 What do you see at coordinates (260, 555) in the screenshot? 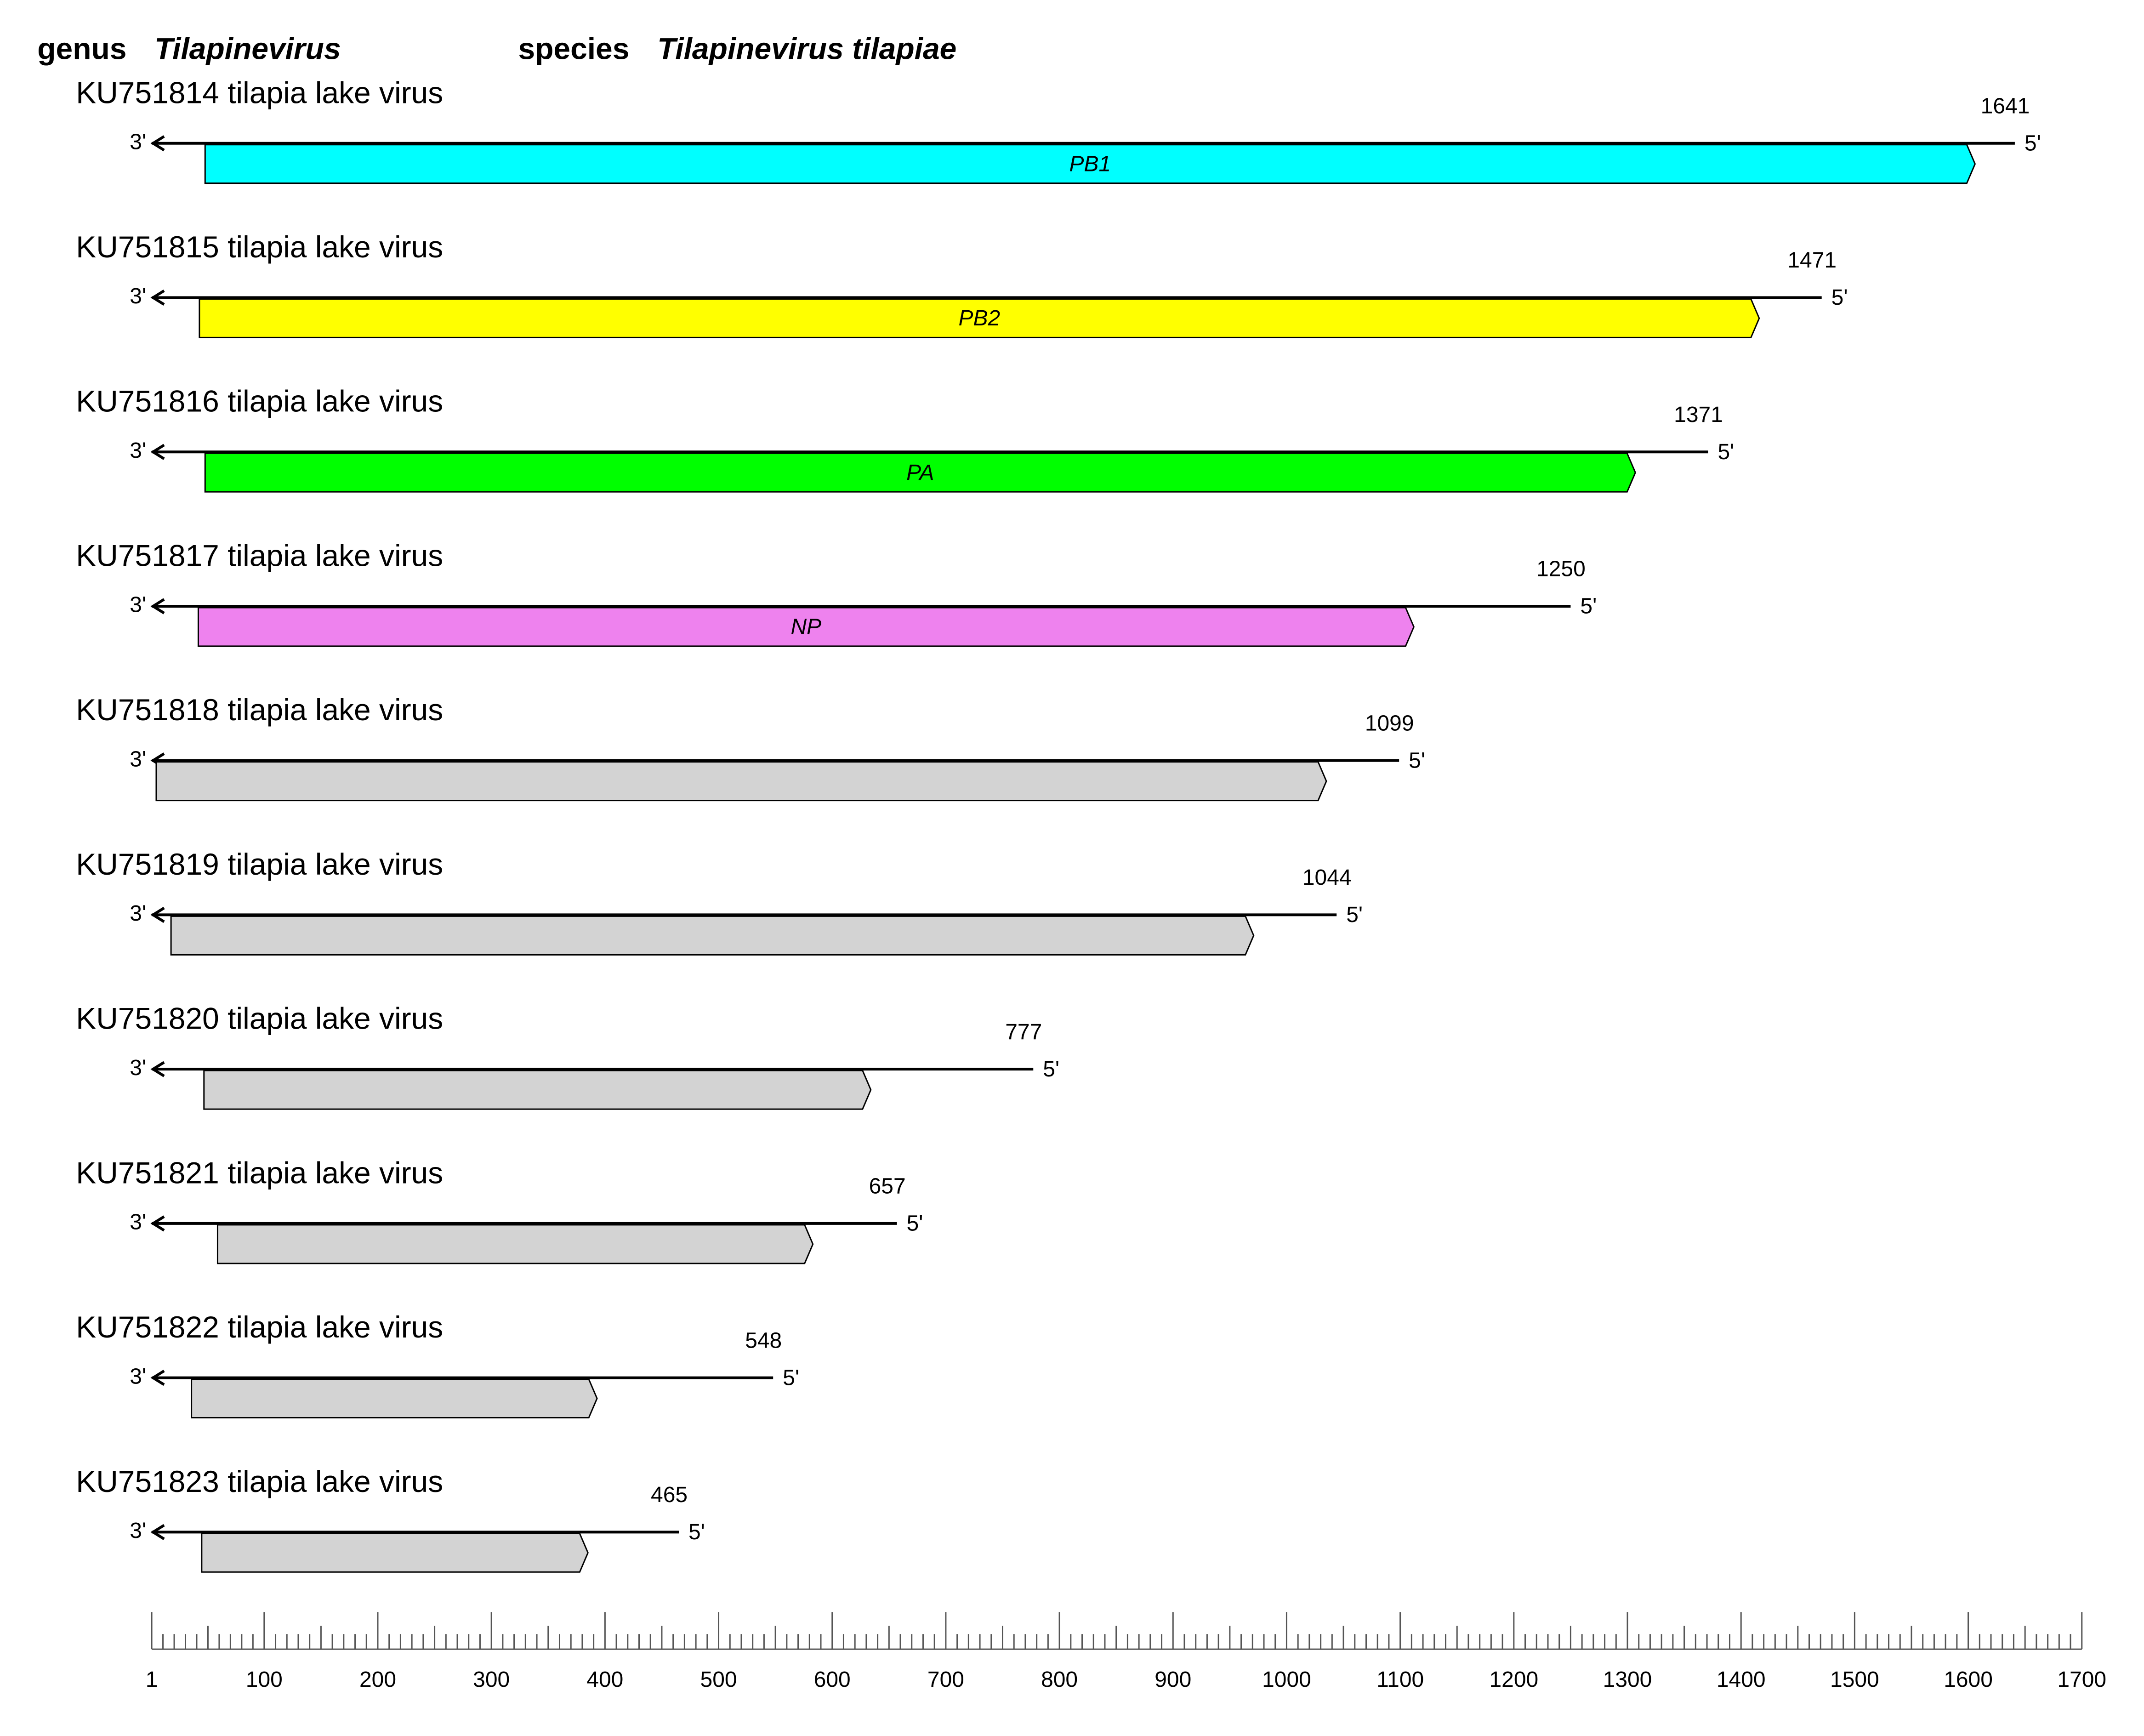
I see `segment-label: KU751817 tilapia lake virus` at bounding box center [260, 555].